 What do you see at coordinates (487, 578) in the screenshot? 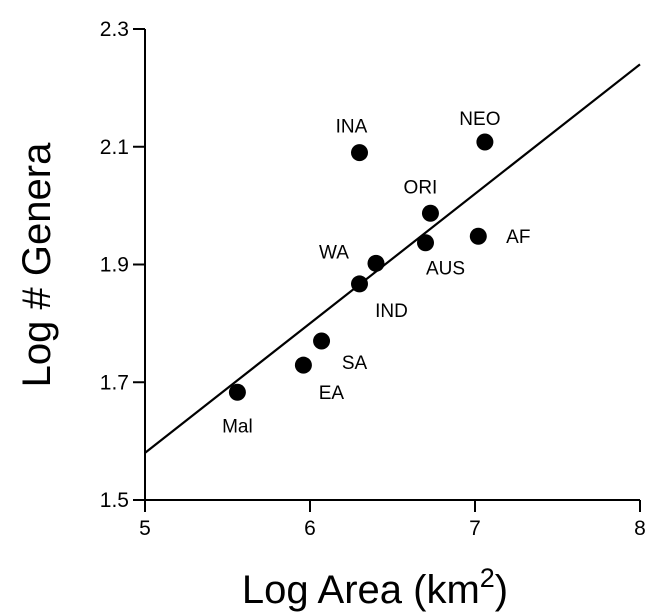
I see `x-axis-label-superscript: 2` at bounding box center [487, 578].